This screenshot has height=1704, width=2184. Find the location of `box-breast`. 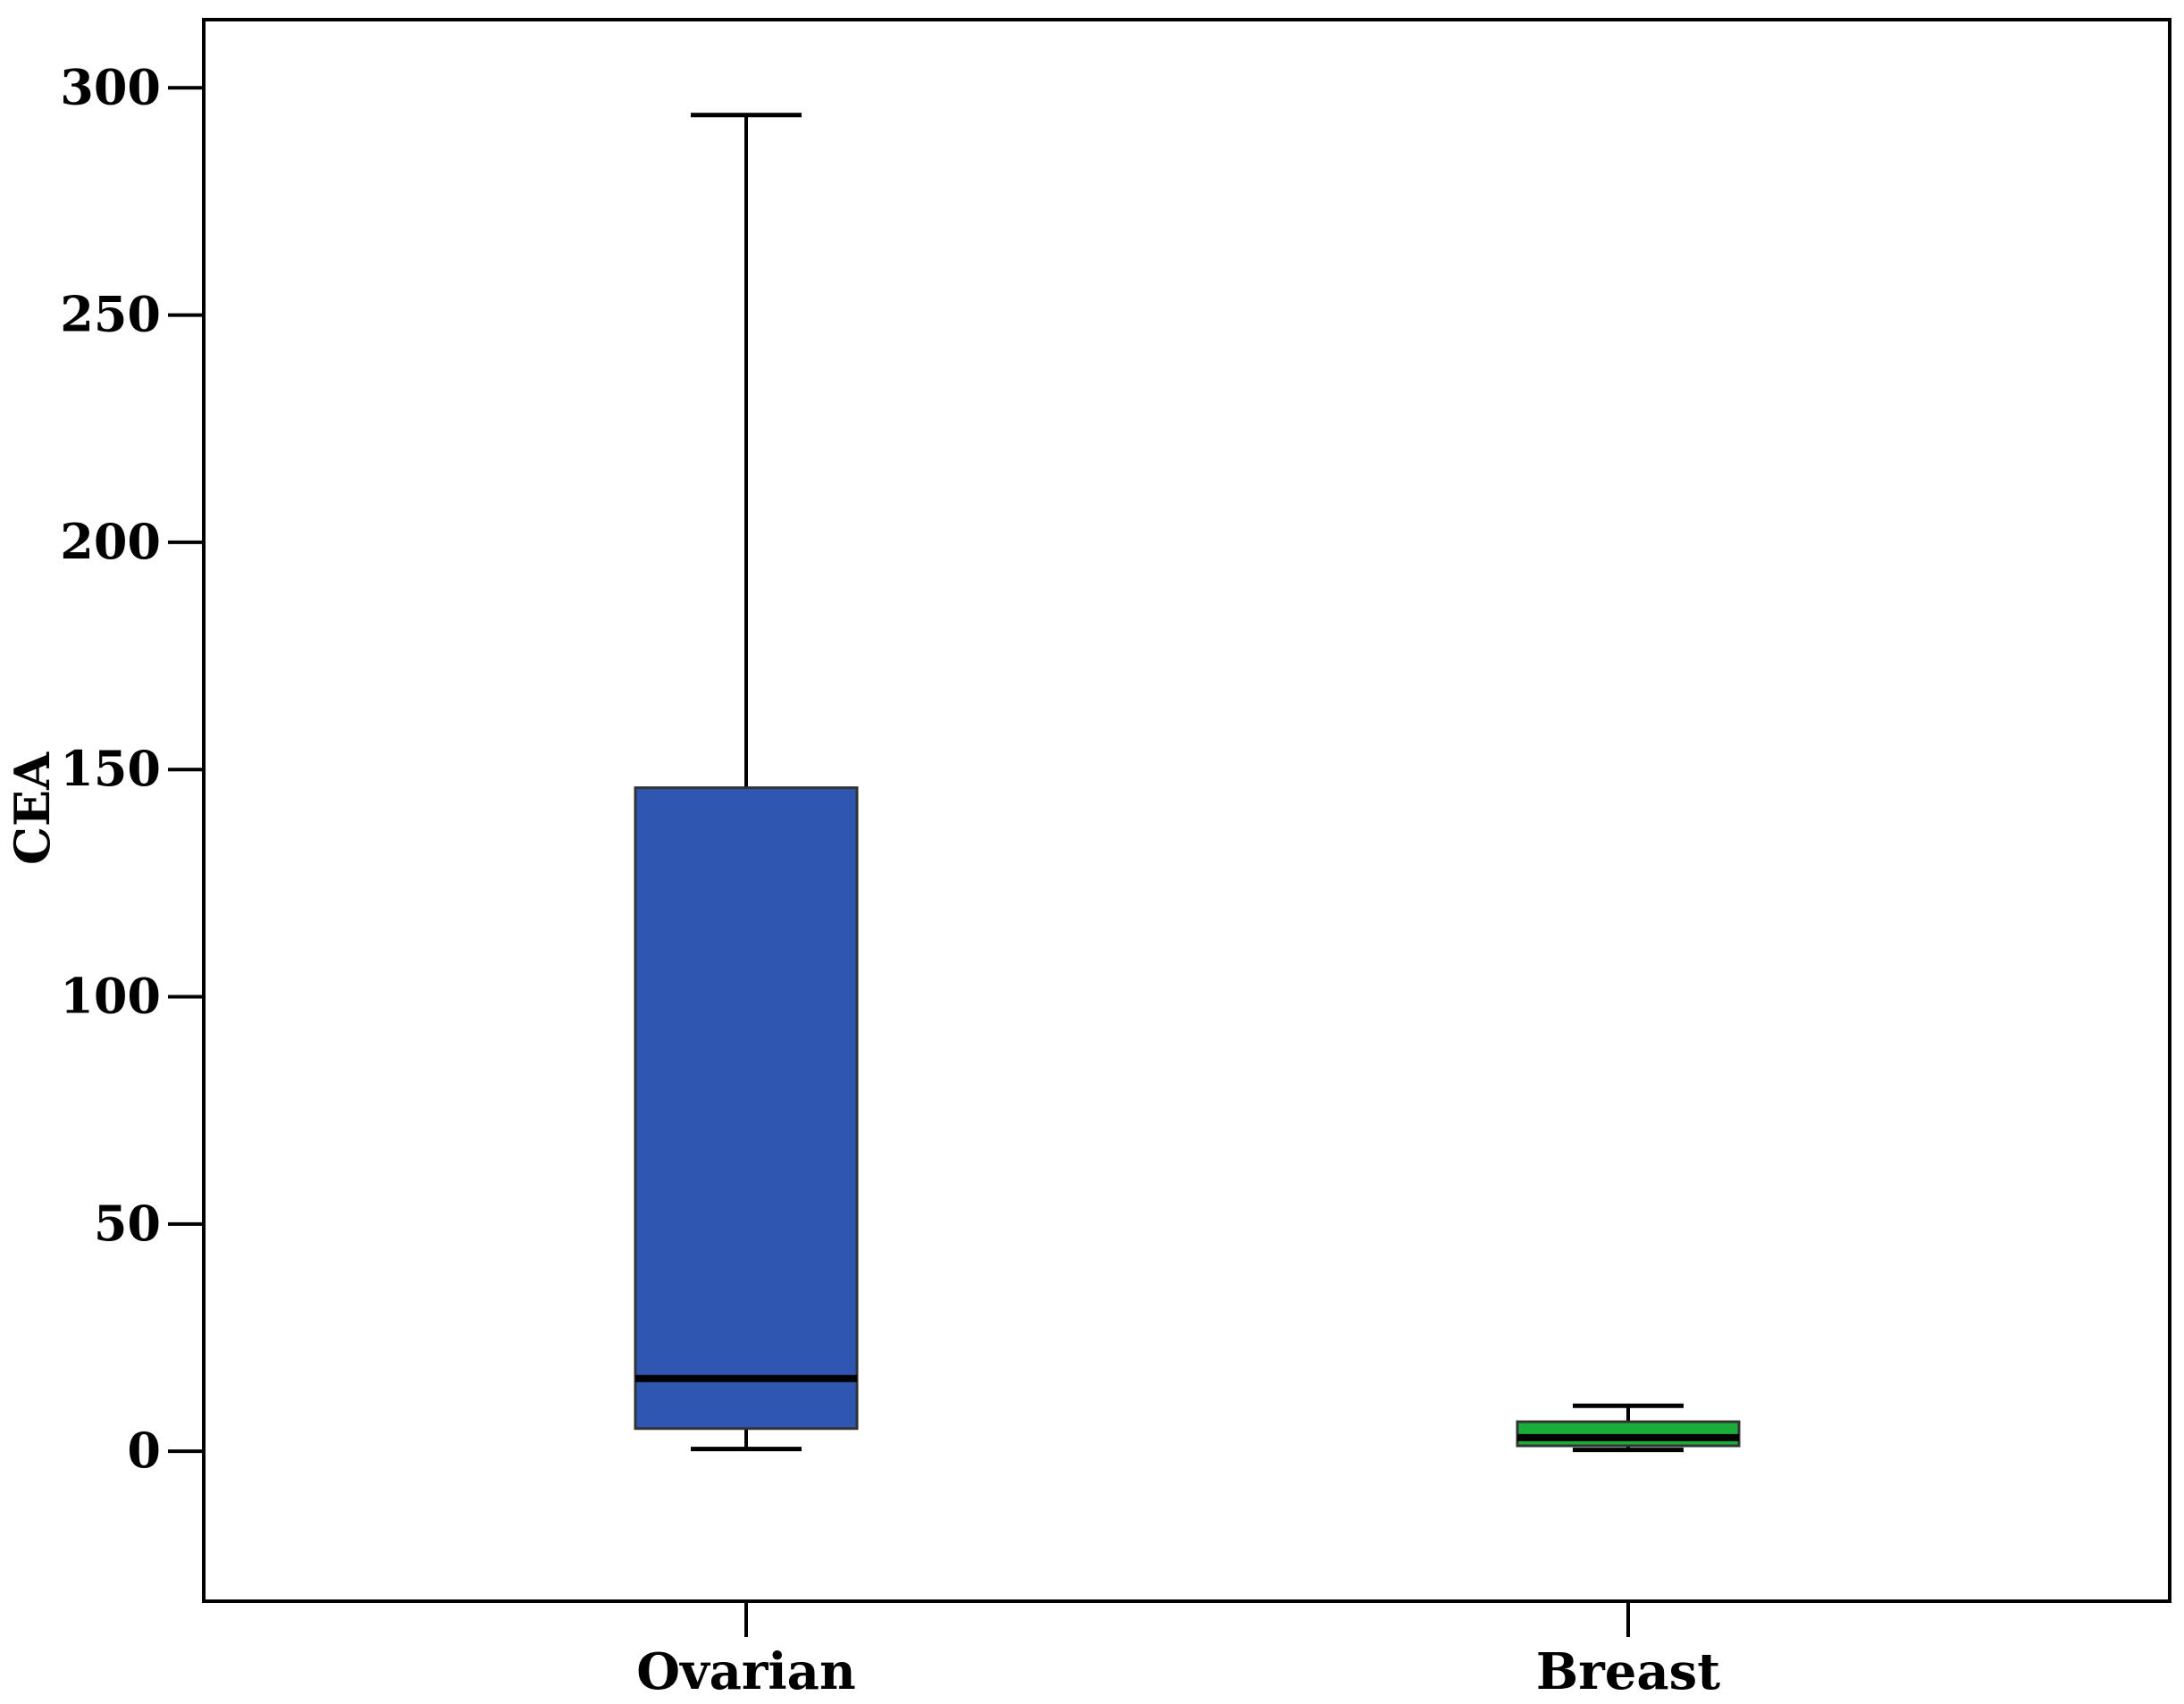

box-breast is located at coordinates (1628, 1428).